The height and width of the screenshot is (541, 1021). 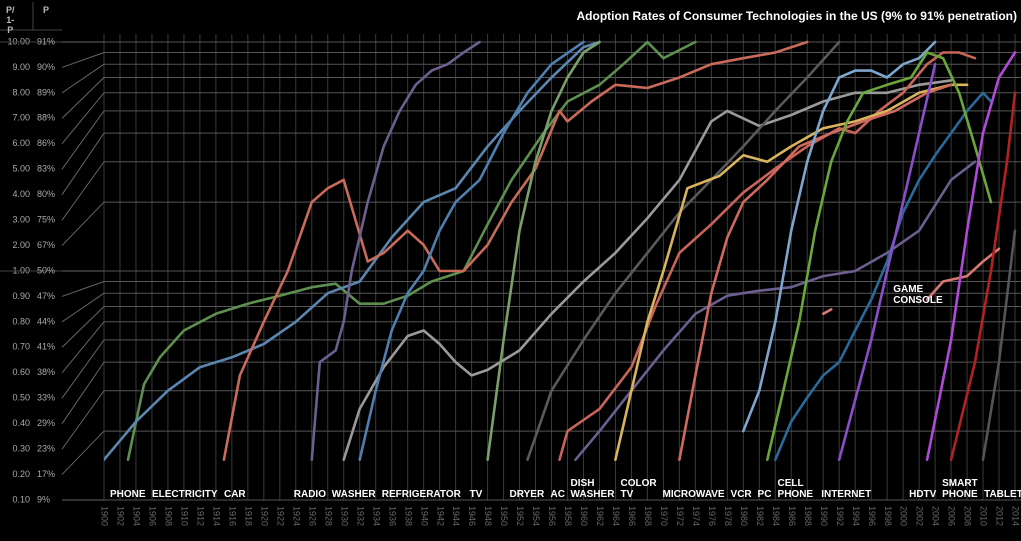 What do you see at coordinates (696, 516) in the screenshot?
I see `x-tick-label: 1974` at bounding box center [696, 516].